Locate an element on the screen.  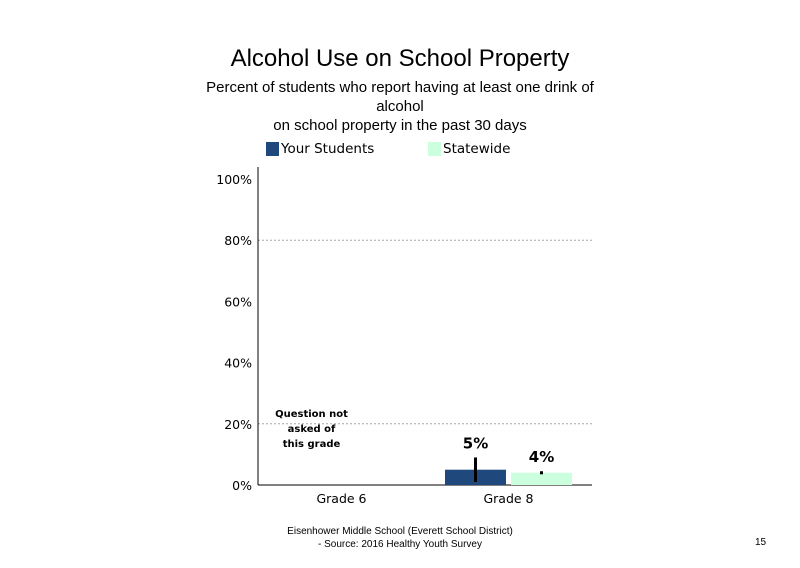
y-tick-label: 100% is located at coordinates (234, 179).